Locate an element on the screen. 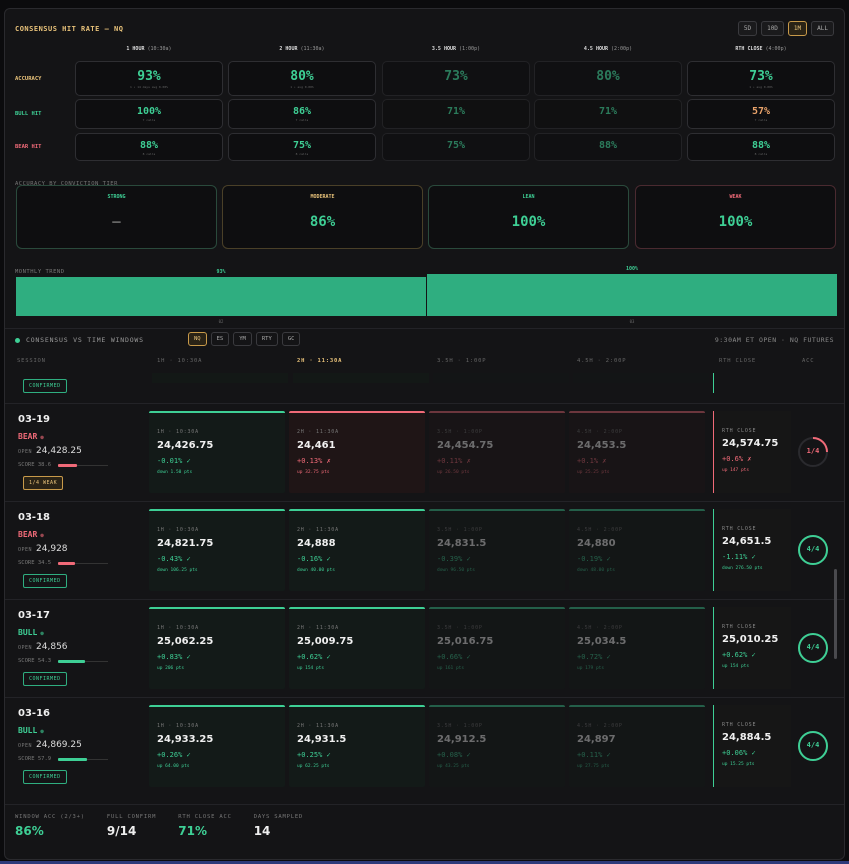 Image resolution: width=849 pixels, height=864 pixels. range-1m-button: 1M is located at coordinates (797, 28).